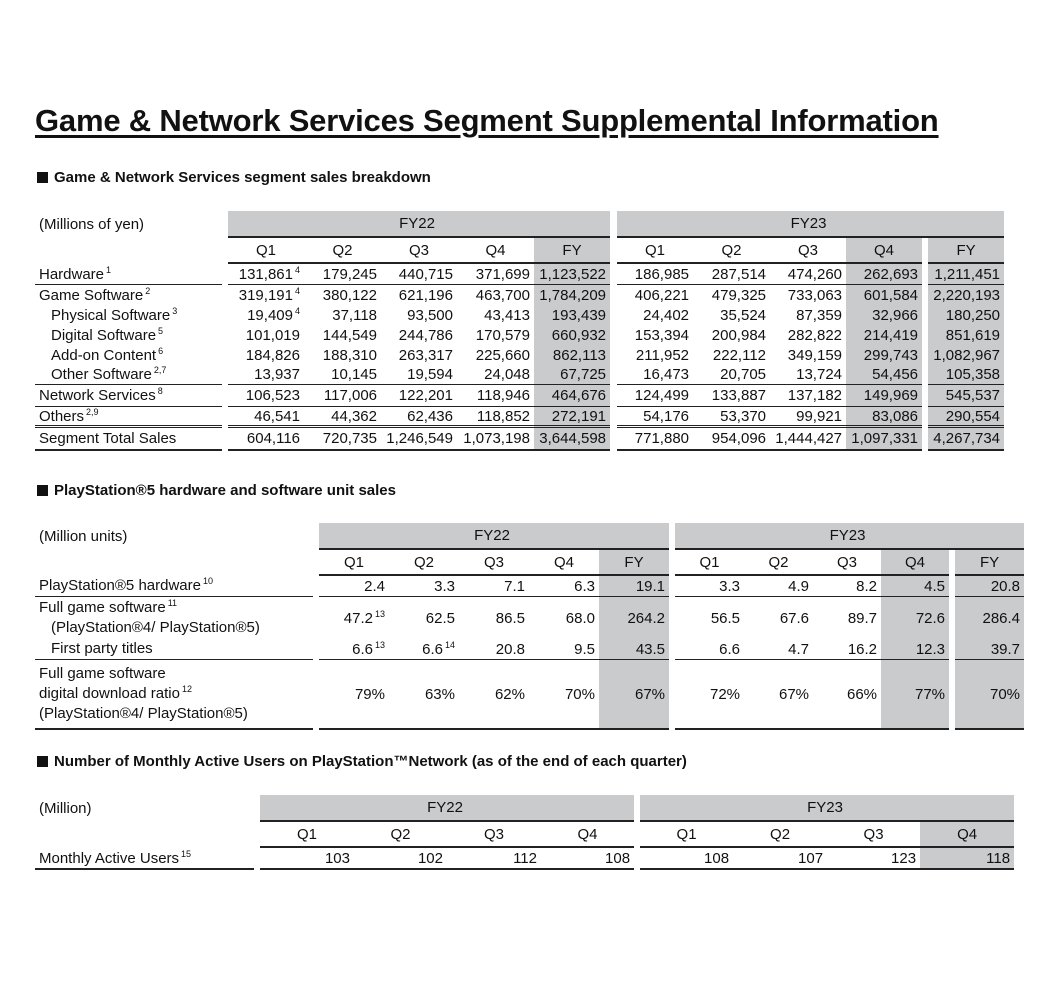 This screenshot has height=991, width=1057. What do you see at coordinates (811, 224) in the screenshot?
I see `group-header-fy23: FY23` at bounding box center [811, 224].